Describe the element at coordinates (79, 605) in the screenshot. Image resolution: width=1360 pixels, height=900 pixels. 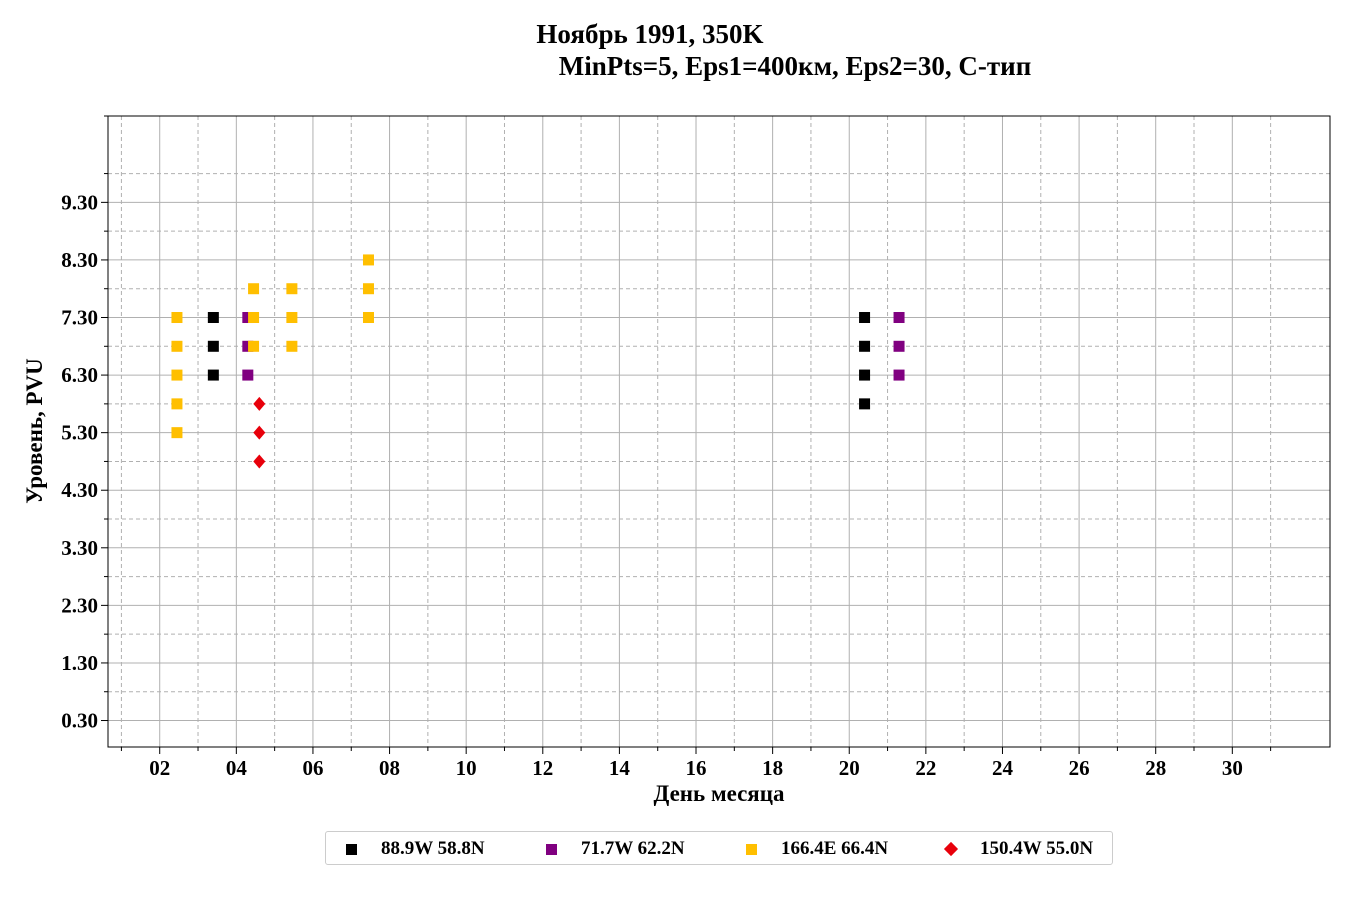
I see `y-tick-label: 2.30` at that location.